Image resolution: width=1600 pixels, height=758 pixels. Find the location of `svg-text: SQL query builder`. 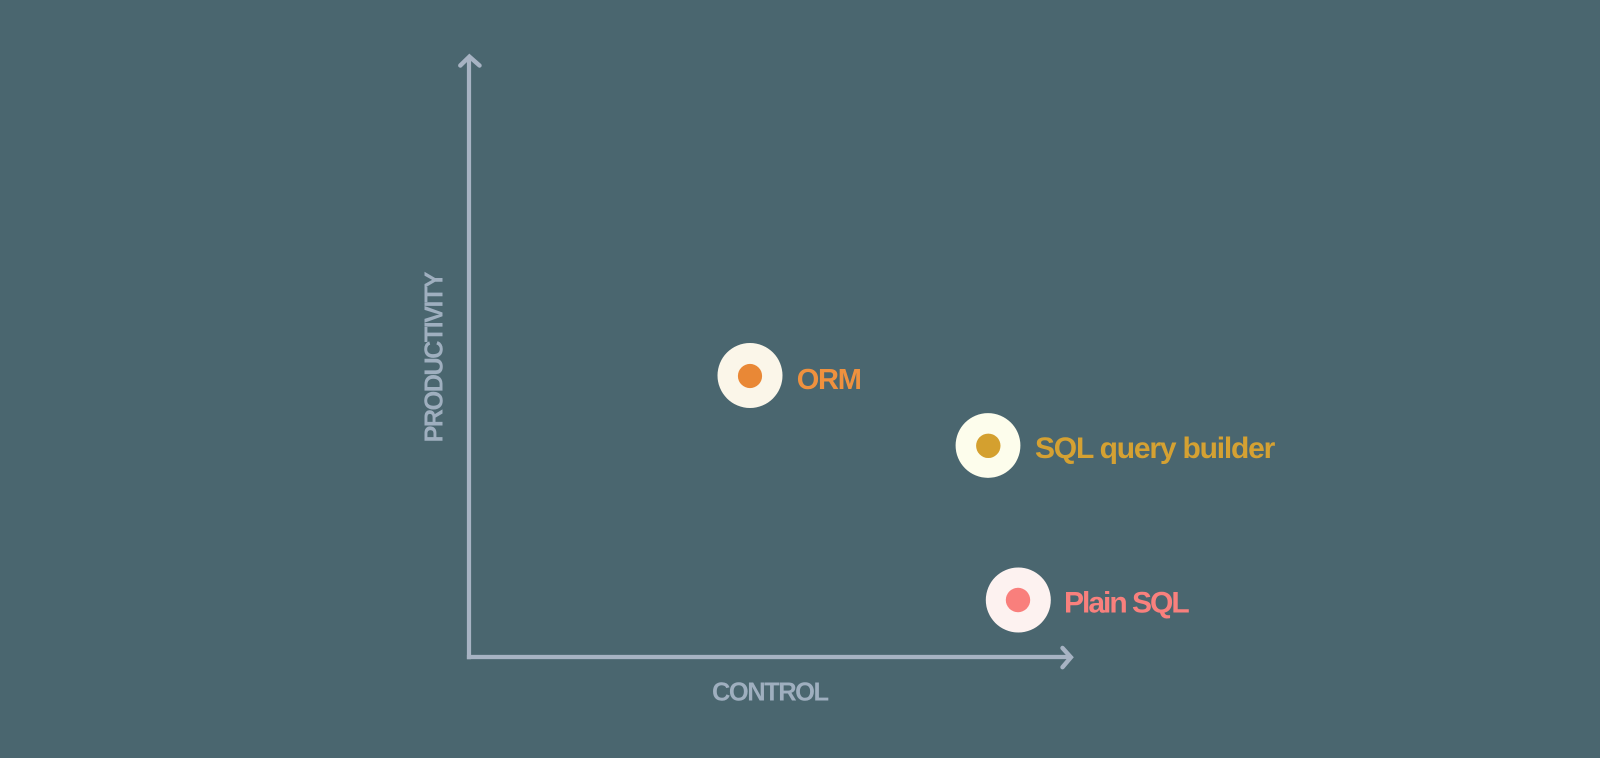

svg-text: SQL query builder is located at coordinates (1155, 448).